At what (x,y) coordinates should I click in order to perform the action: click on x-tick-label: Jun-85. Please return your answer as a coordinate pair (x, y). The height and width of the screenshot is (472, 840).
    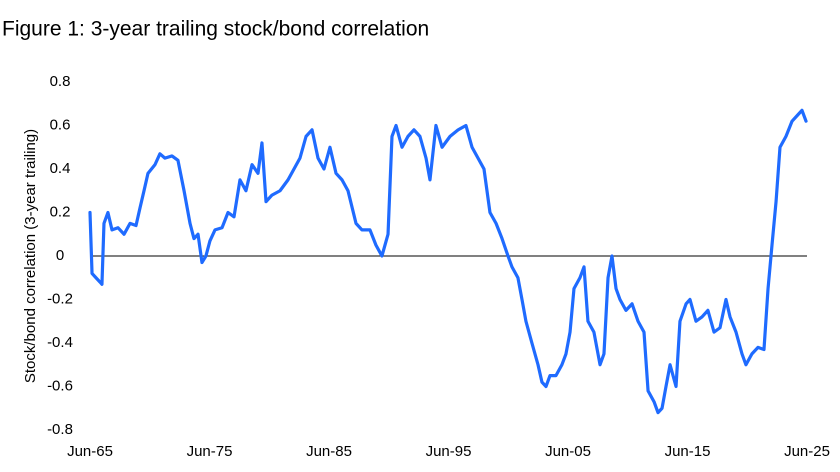
    Looking at the image, I should click on (329, 451).